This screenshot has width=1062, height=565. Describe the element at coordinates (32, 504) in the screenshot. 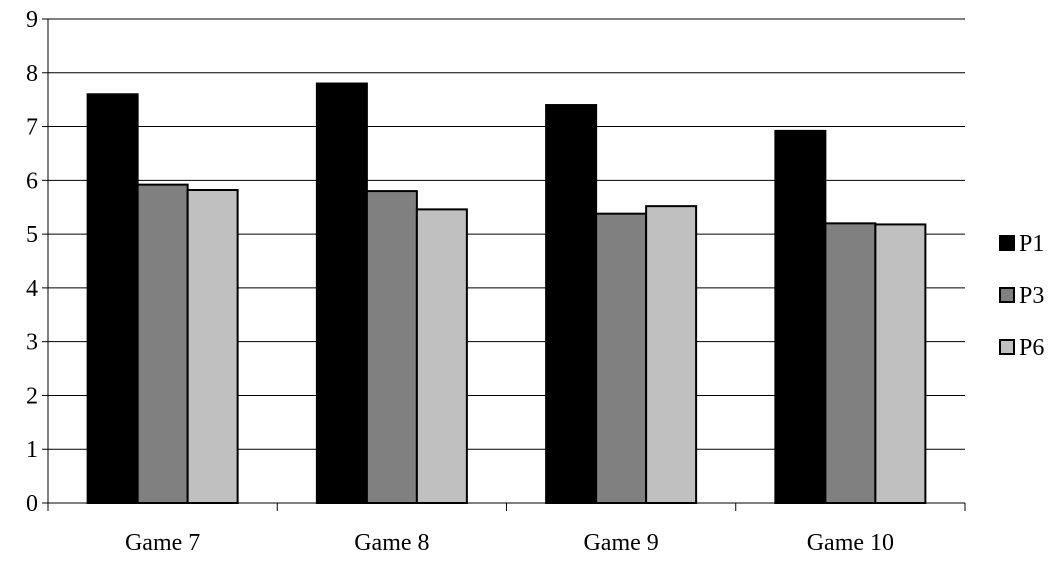

I see `y-tick-label: 0` at that location.